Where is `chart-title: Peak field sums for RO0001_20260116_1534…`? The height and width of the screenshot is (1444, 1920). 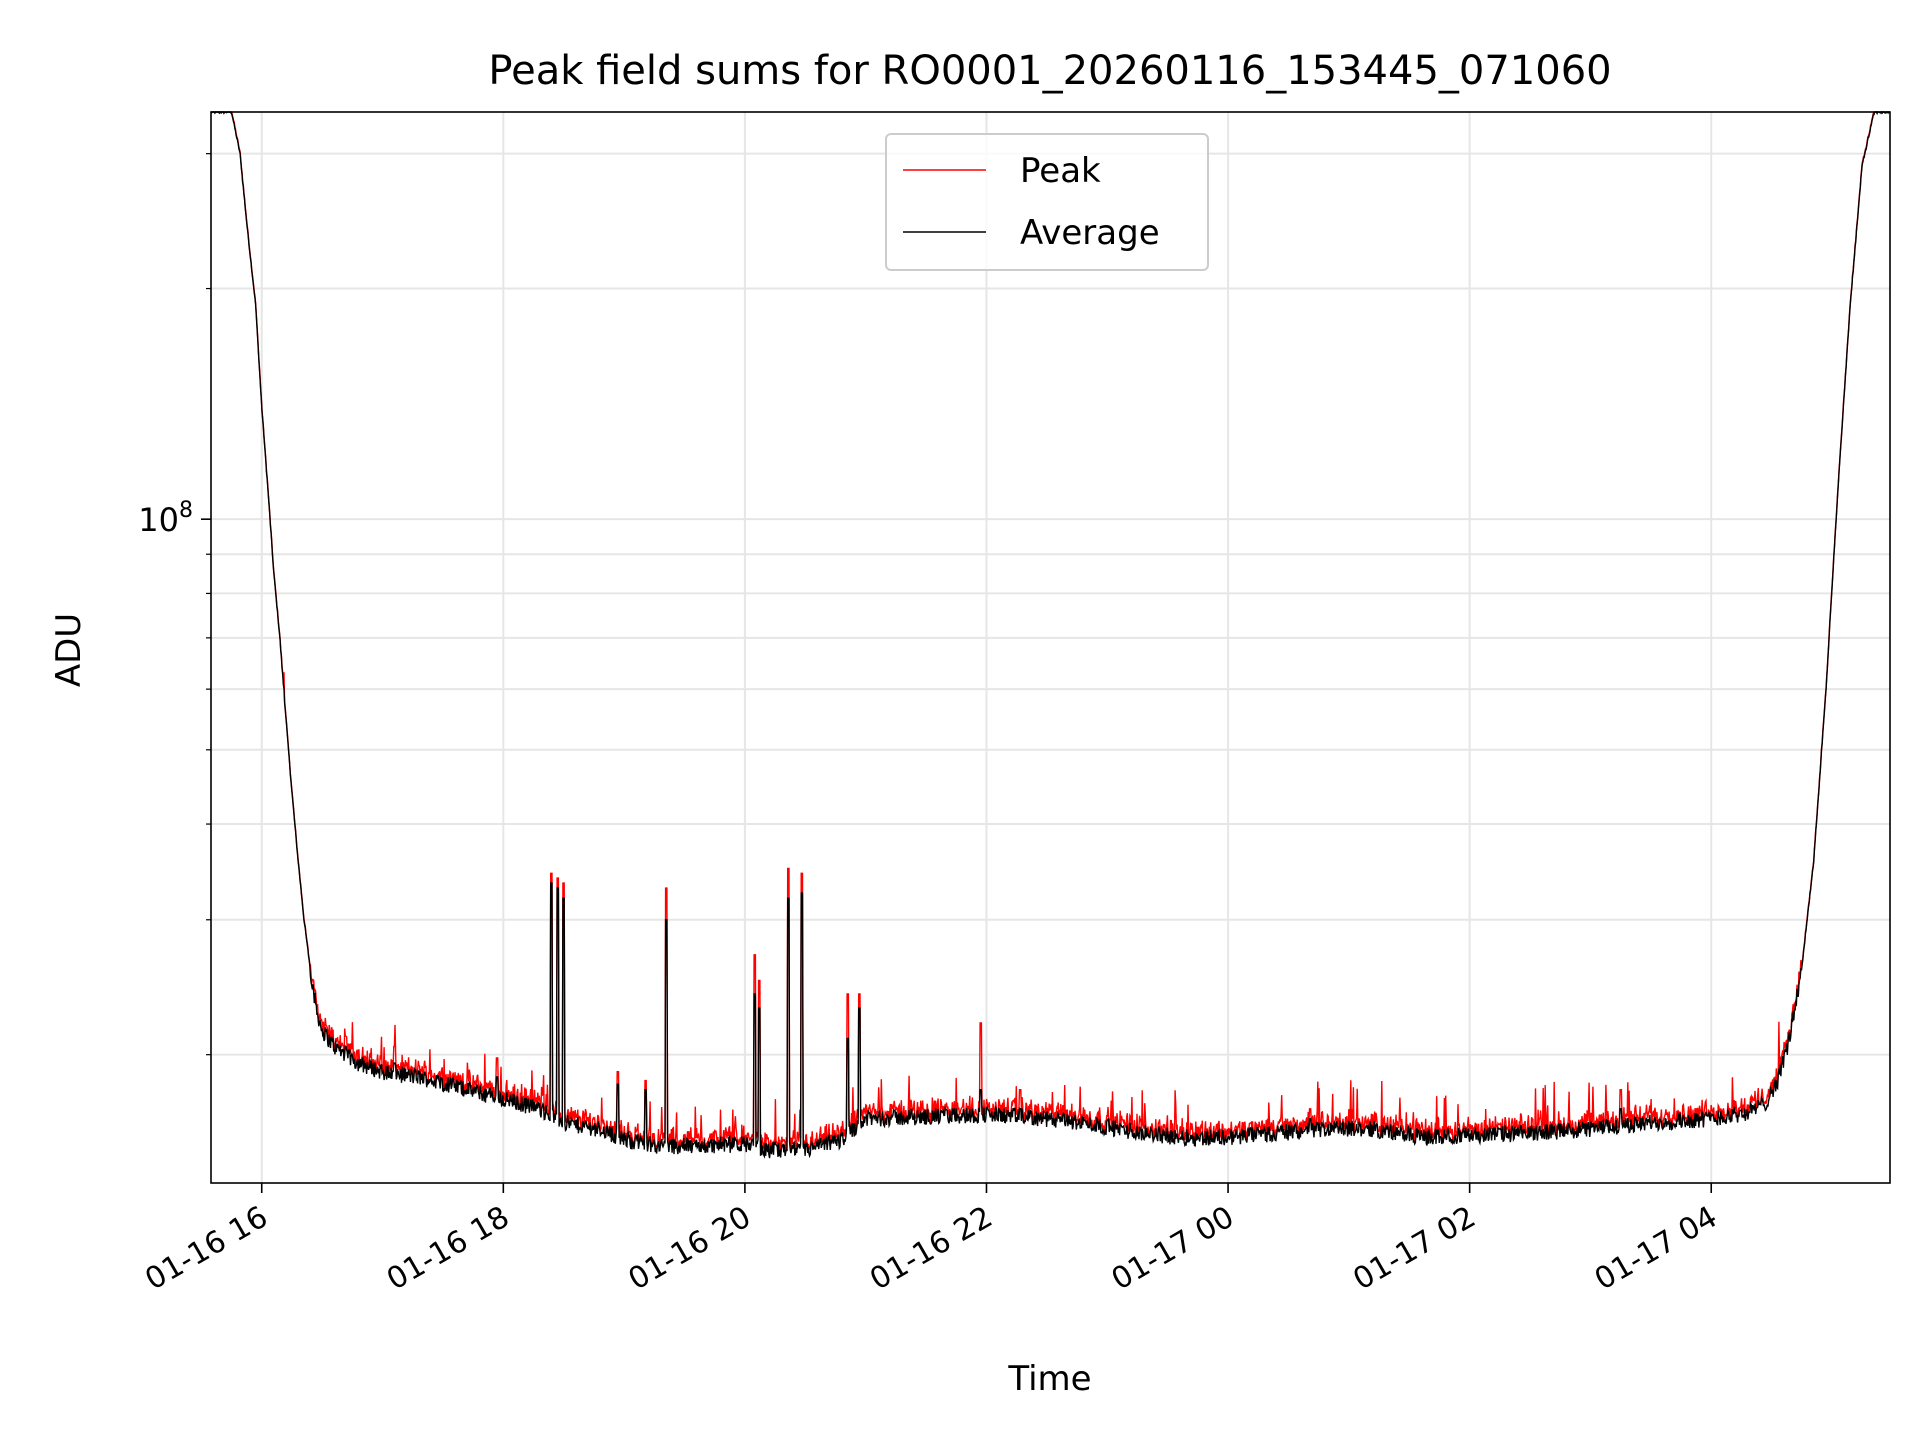
chart-title: Peak field sums for RO0001_20260116_1534… is located at coordinates (1049, 71).